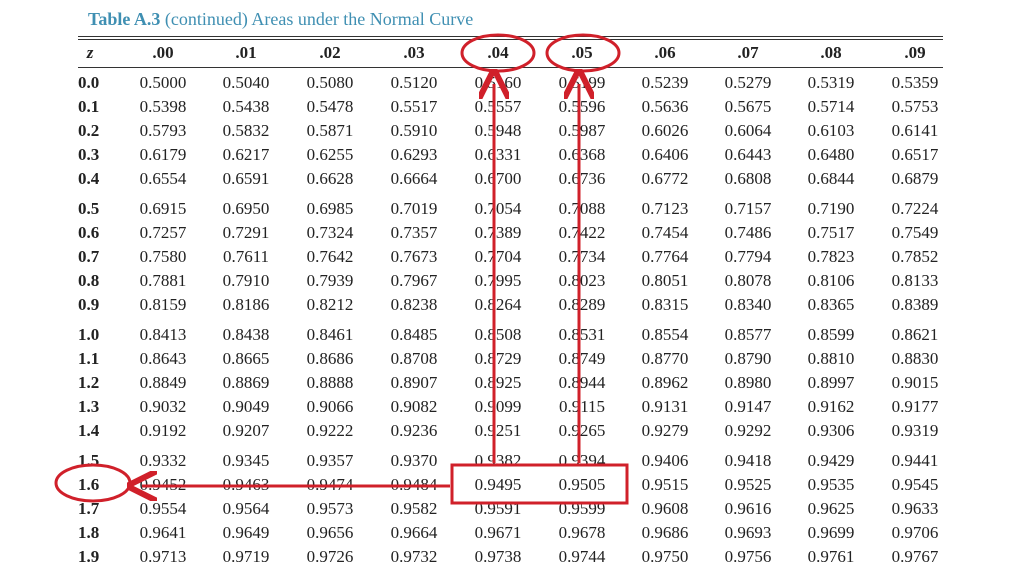 This screenshot has height=576, width=1023. I want to click on header-col-04: .04, so click(498, 52).